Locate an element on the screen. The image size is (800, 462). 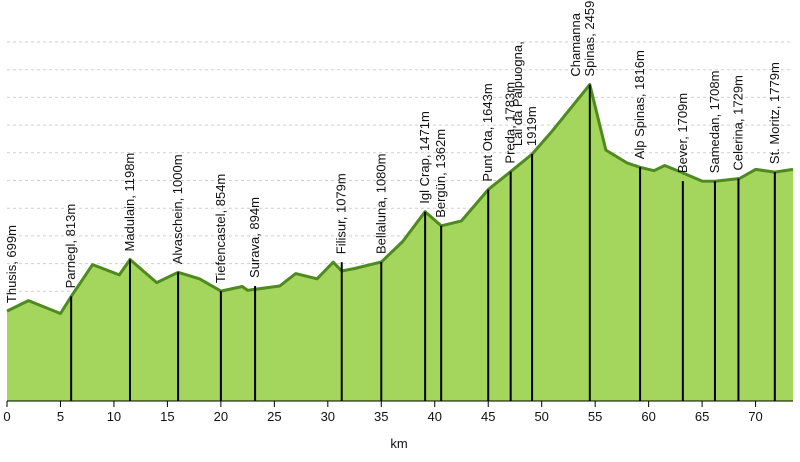
place-label: St. Moritz, 1779m is located at coordinates (774, 113).